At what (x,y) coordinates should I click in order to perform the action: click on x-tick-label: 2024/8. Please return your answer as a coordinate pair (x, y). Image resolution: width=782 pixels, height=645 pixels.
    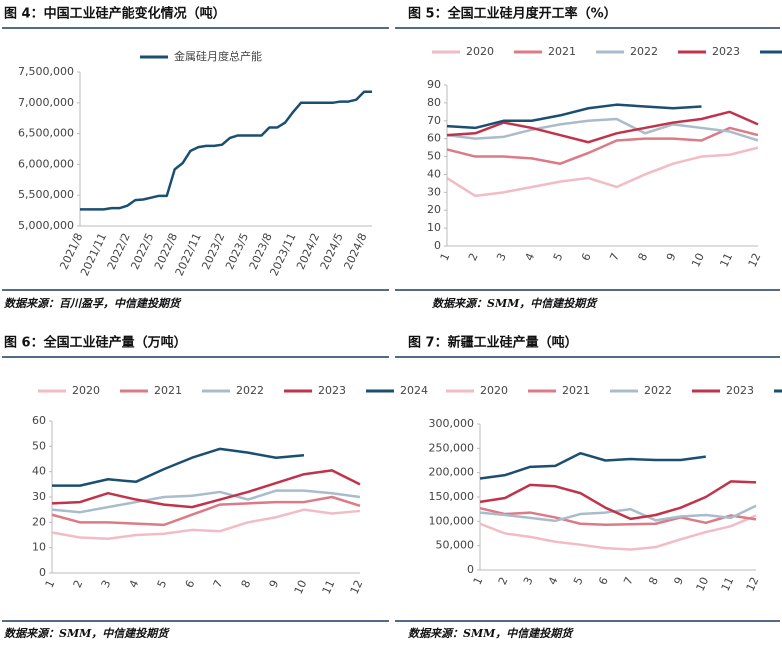
    Looking at the image, I should click on (355, 251).